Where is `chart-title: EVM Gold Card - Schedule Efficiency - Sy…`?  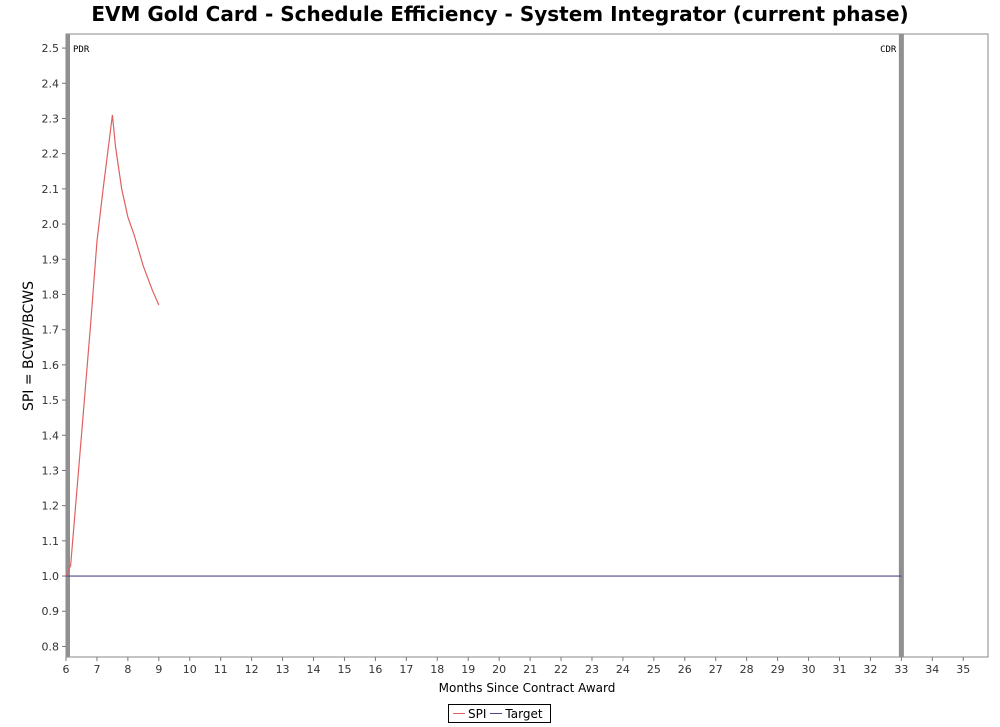 chart-title: EVM Gold Card - Schedule Efficiency - Sy… is located at coordinates (500, 14).